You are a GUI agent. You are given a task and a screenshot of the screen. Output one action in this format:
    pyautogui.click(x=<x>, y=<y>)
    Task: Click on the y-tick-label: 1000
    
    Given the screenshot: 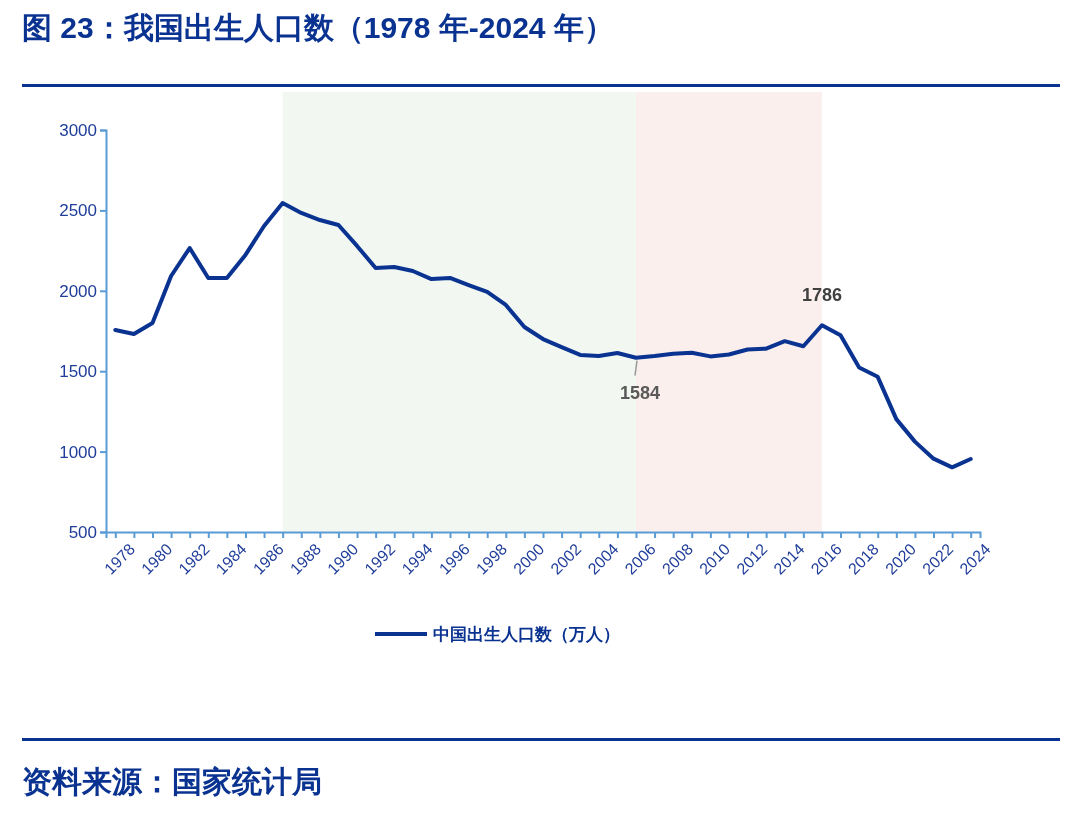 What is the action you would take?
    pyautogui.click(x=78, y=452)
    